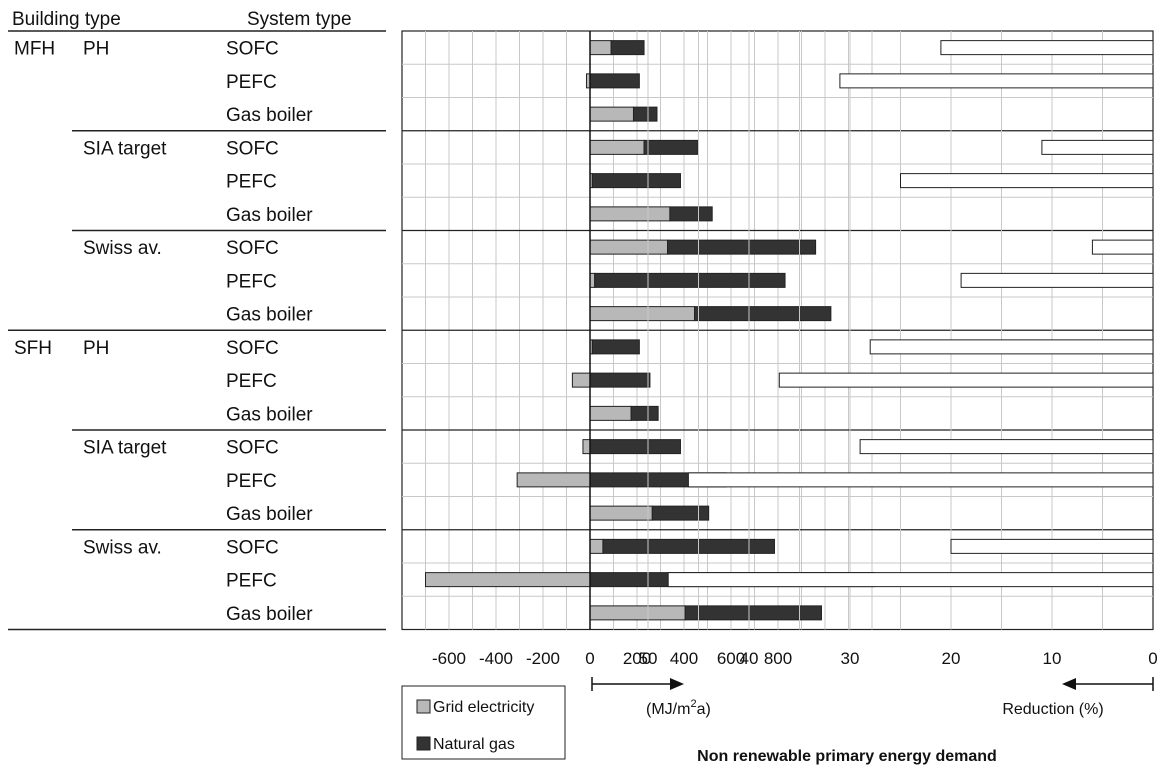 The width and height of the screenshot is (1165, 770). Describe the element at coordinates (749, 658) in the screenshot. I see `reduction-tick-label: 40` at that location.